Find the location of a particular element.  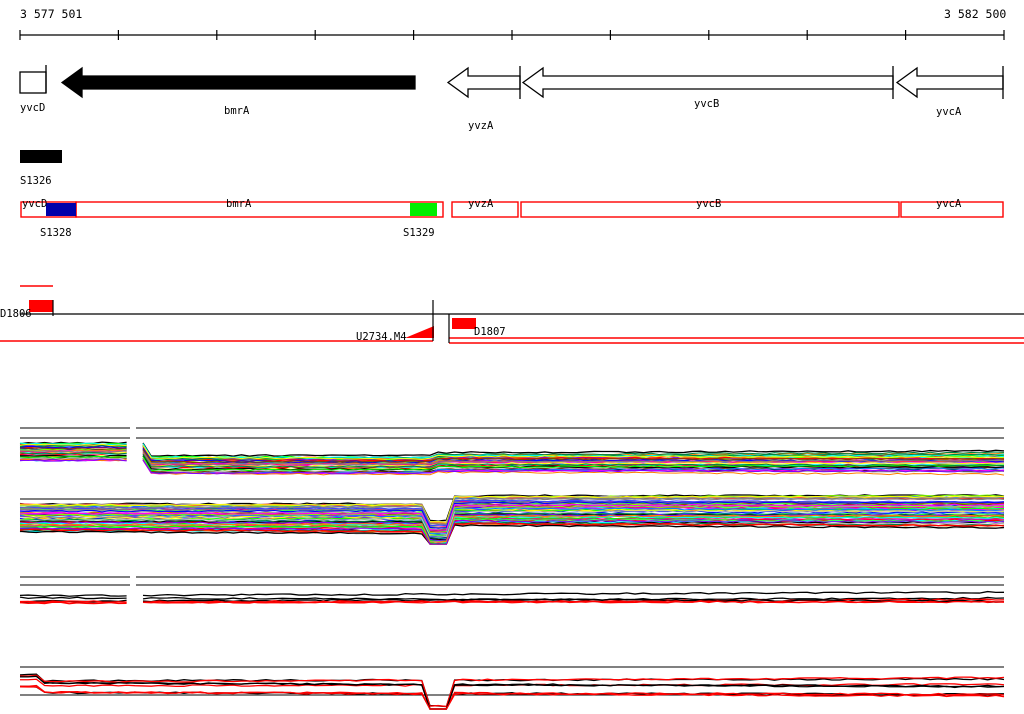

ratio-panel-bottom is located at coordinates (512, 677).